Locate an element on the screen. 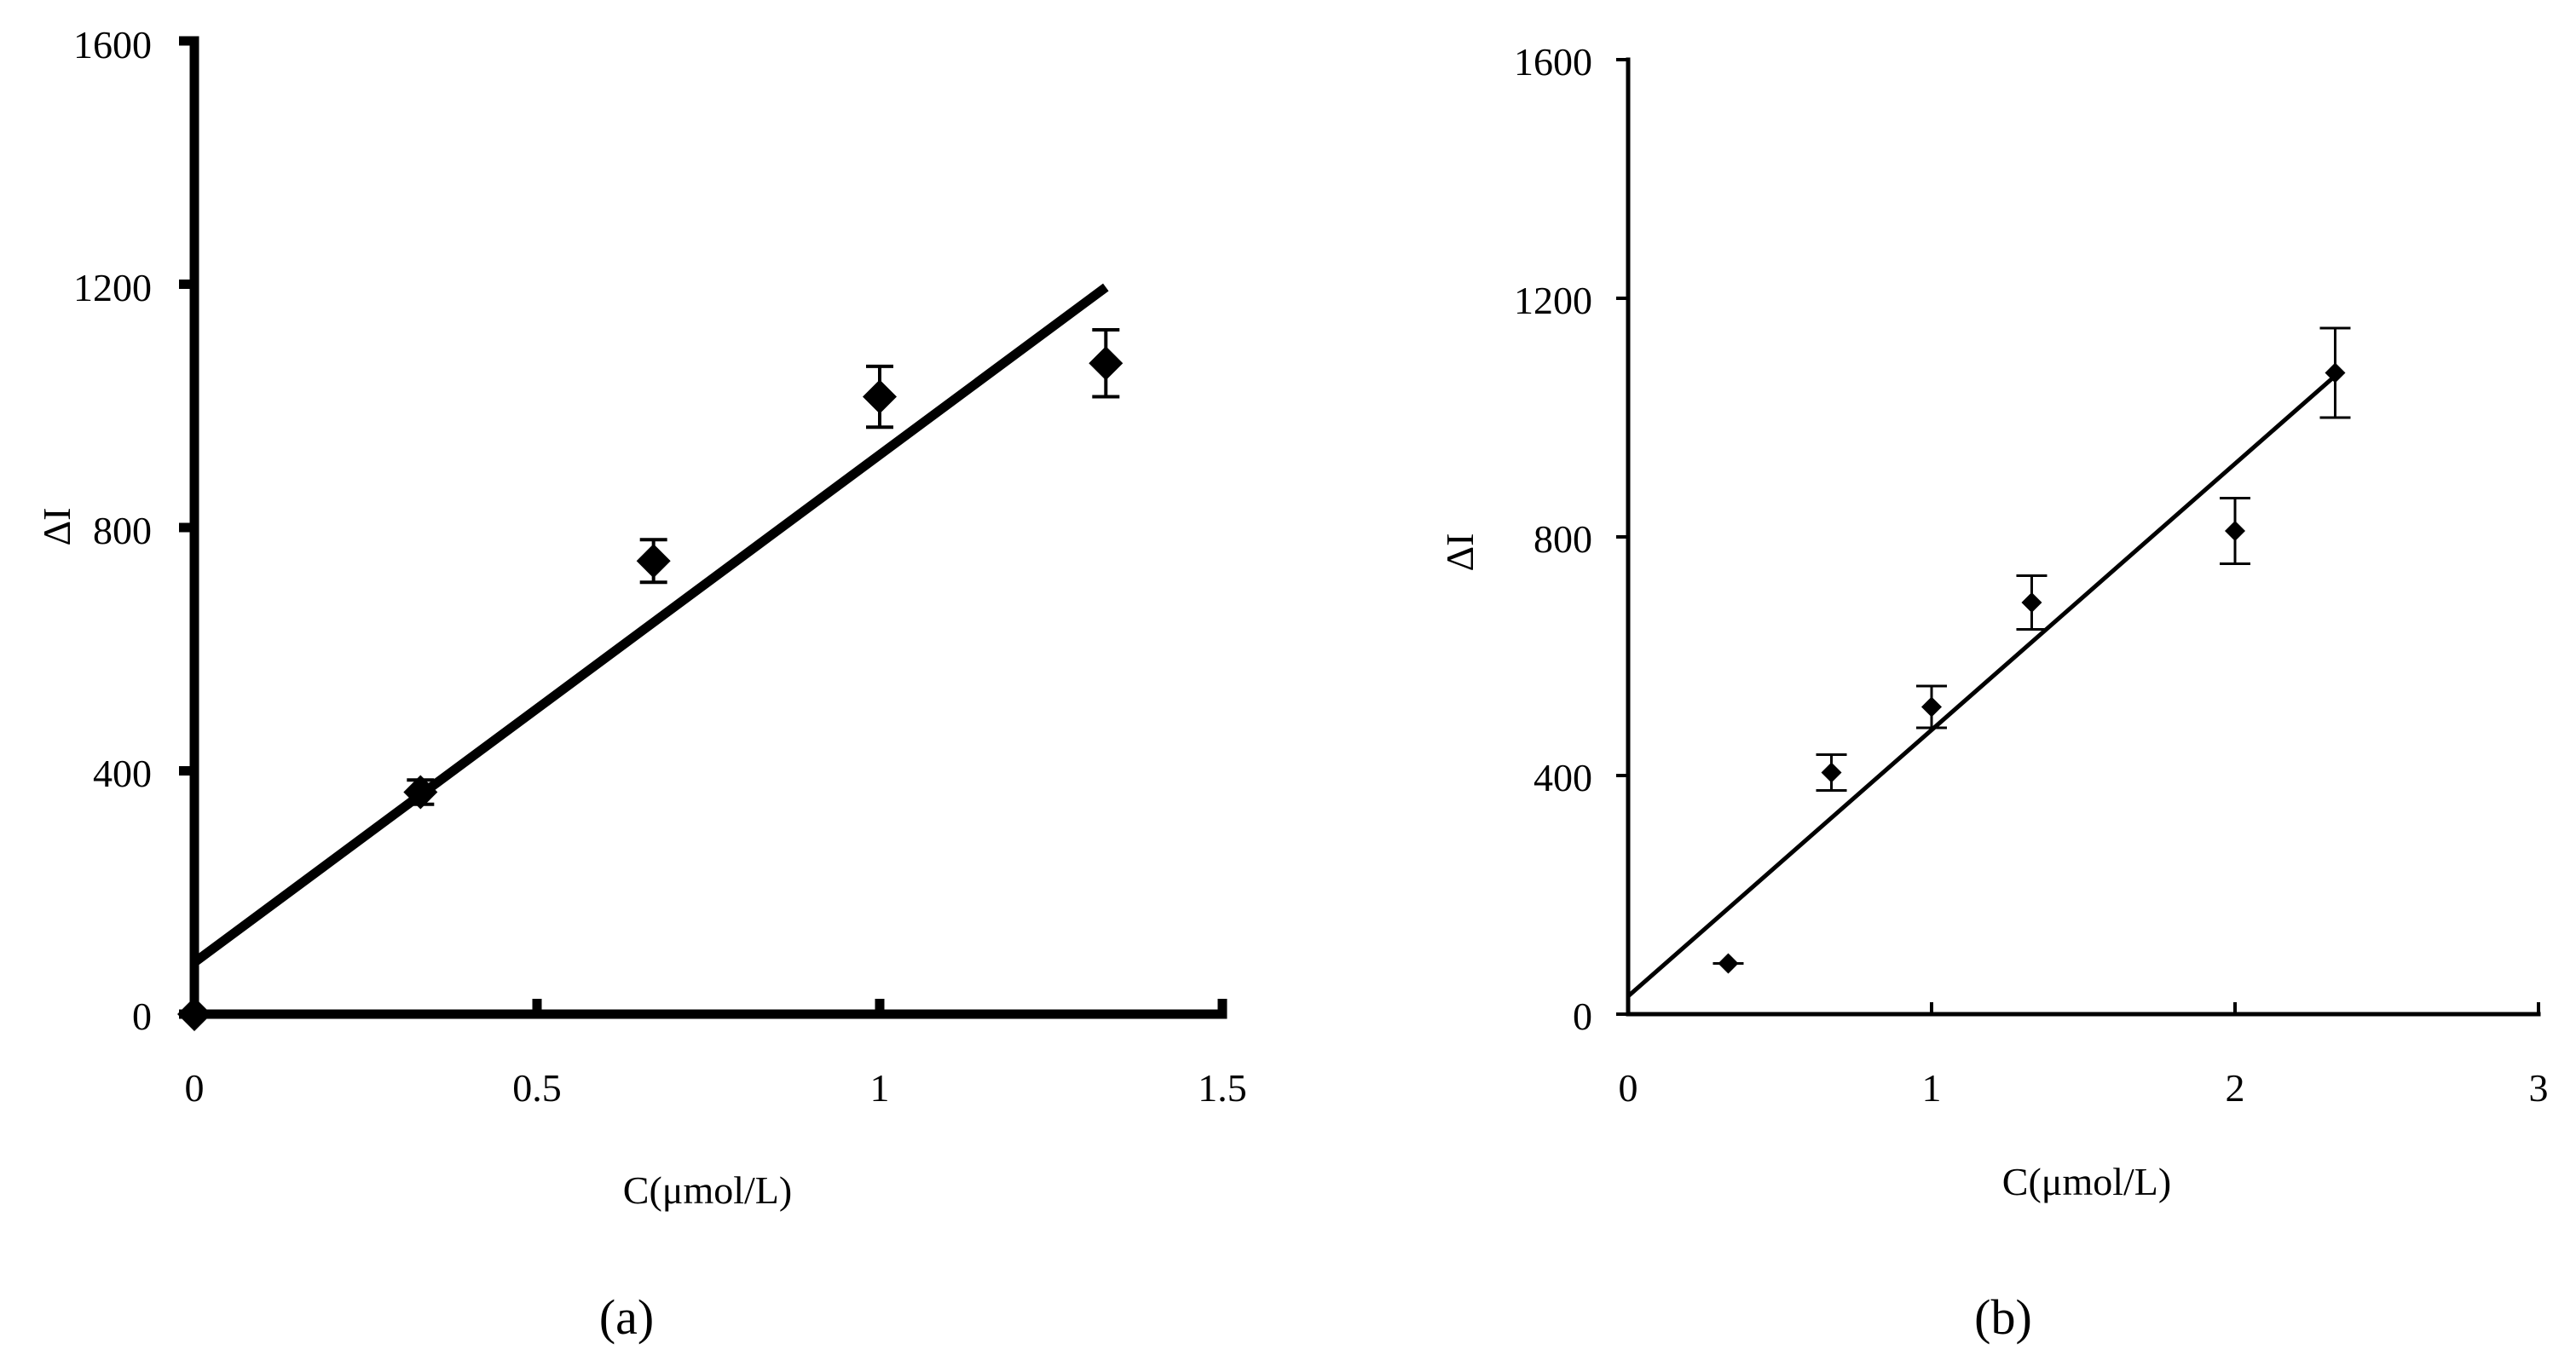  chart-a-y-tick-label: 1200 is located at coordinates (112, 288).